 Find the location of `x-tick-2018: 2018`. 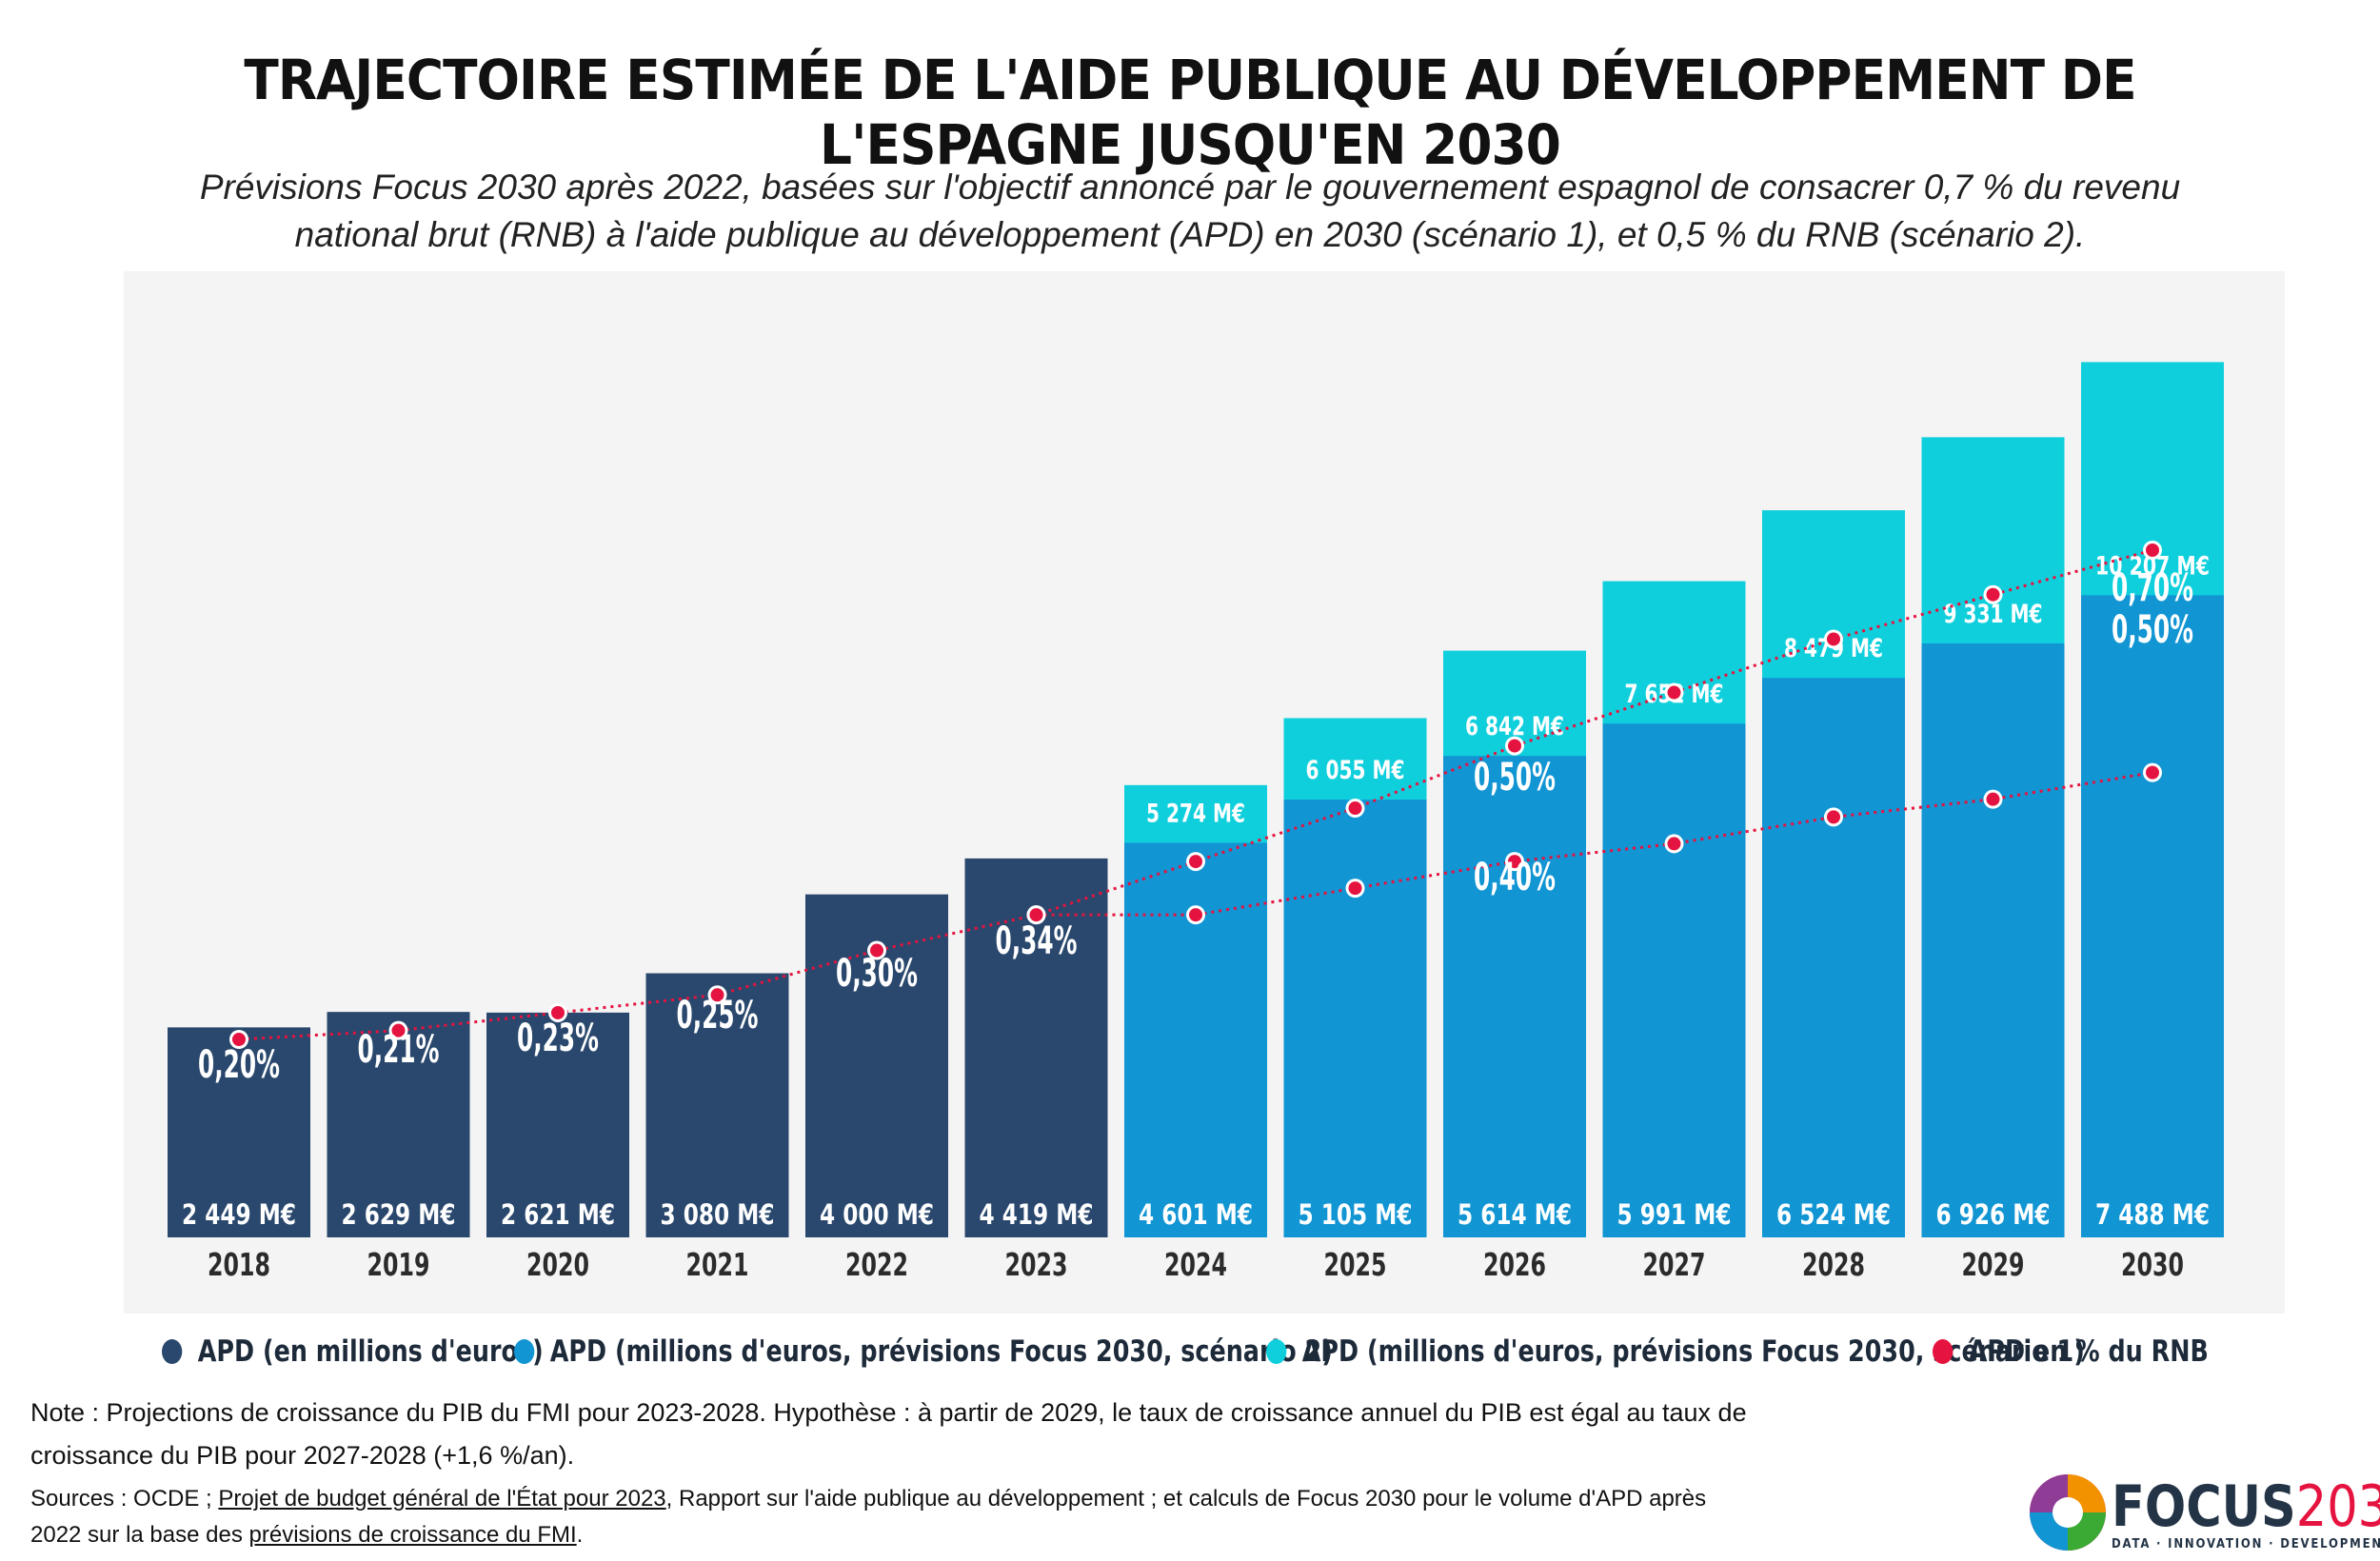

x-tick-2018: 2018 is located at coordinates (239, 1264).